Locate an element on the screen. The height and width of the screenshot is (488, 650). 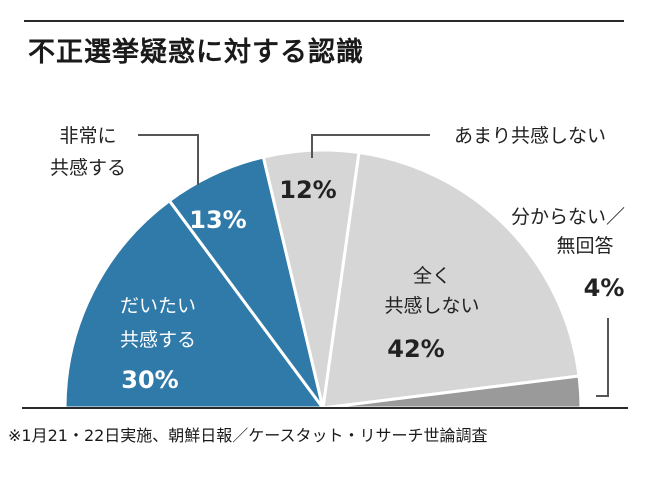
slice-label-4-line-0: 分からない／ is located at coordinates (568, 217).